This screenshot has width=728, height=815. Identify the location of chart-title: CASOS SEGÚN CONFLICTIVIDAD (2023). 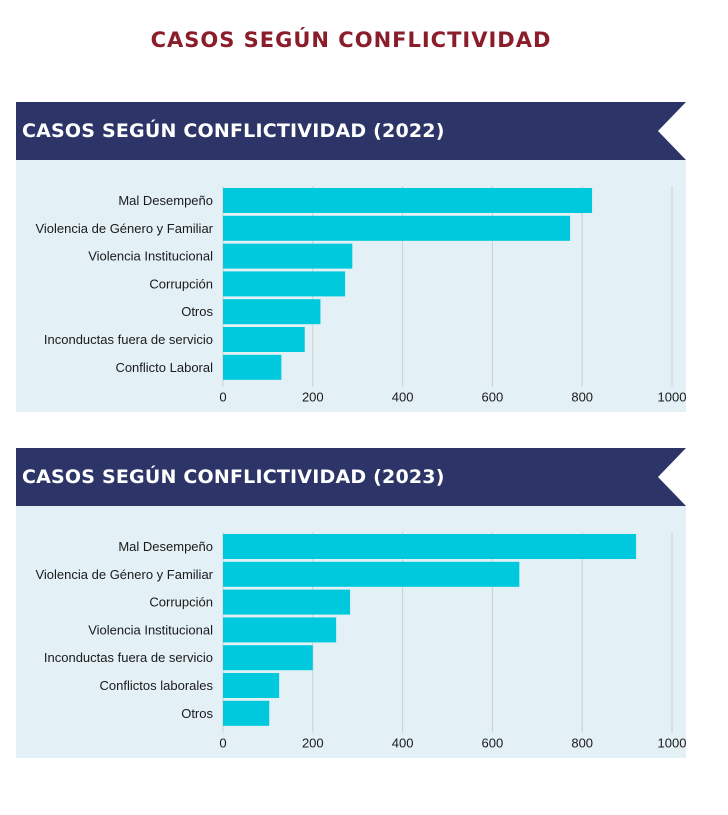
(233, 477).